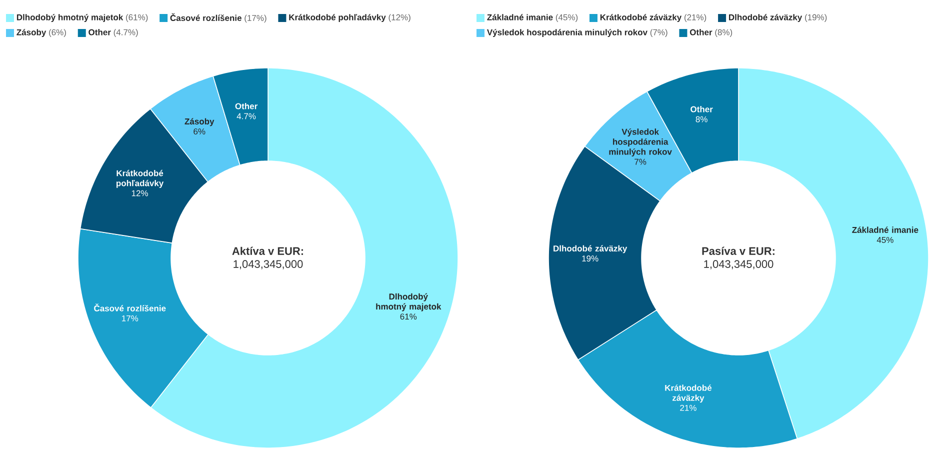  Describe the element at coordinates (31, 32) in the screenshot. I see `legend-label: Zásoby` at that location.